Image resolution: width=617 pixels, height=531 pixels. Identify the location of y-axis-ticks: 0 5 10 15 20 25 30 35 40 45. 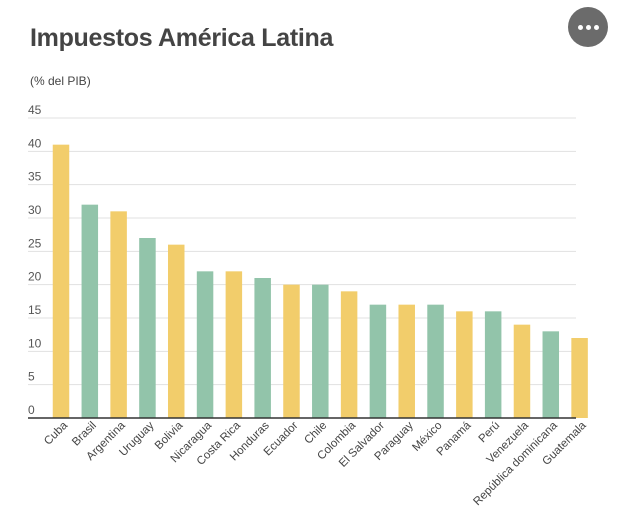
(35, 260).